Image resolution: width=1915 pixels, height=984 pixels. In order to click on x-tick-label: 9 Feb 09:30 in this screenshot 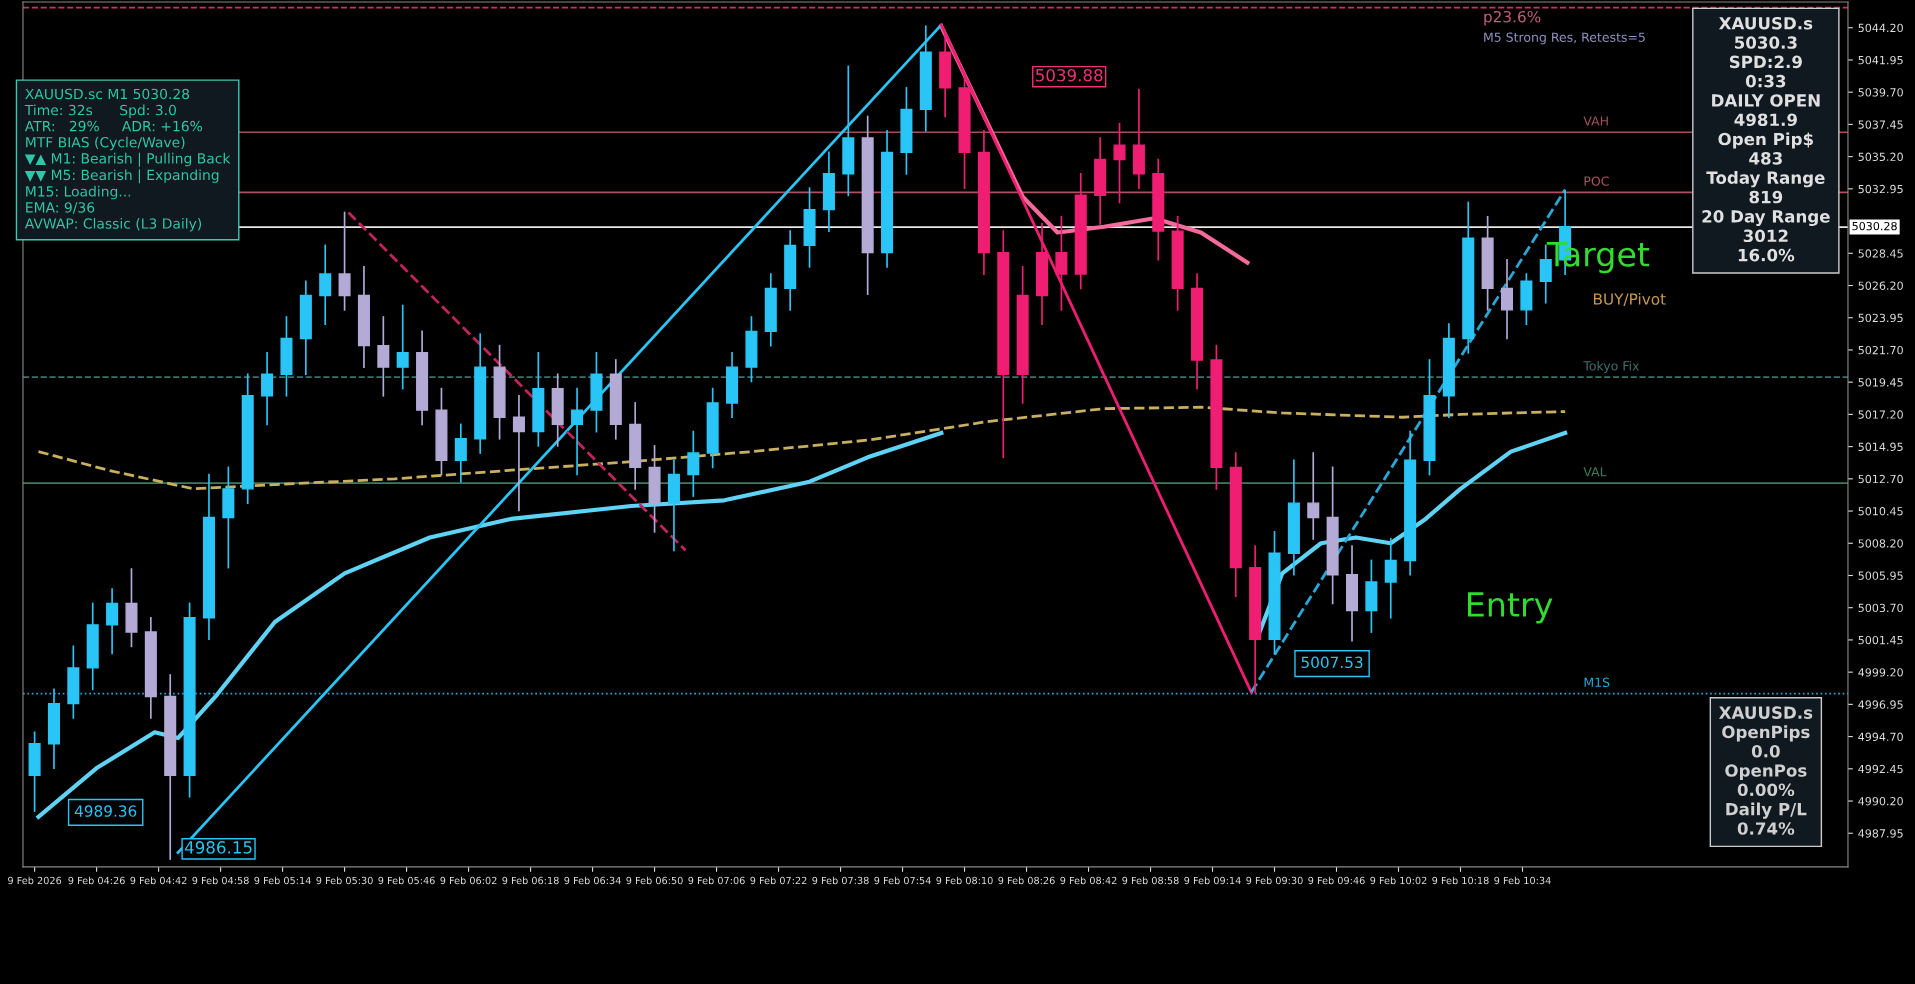, I will do `click(1274, 880)`.